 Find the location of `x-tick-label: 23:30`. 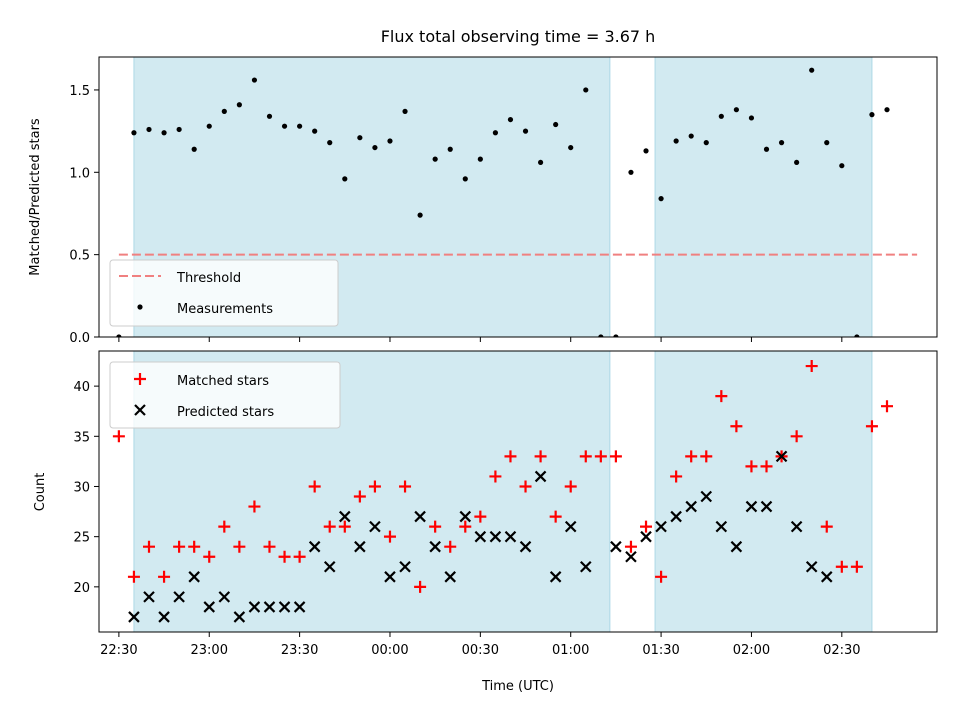

x-tick-label: 23:30 is located at coordinates (299, 650).